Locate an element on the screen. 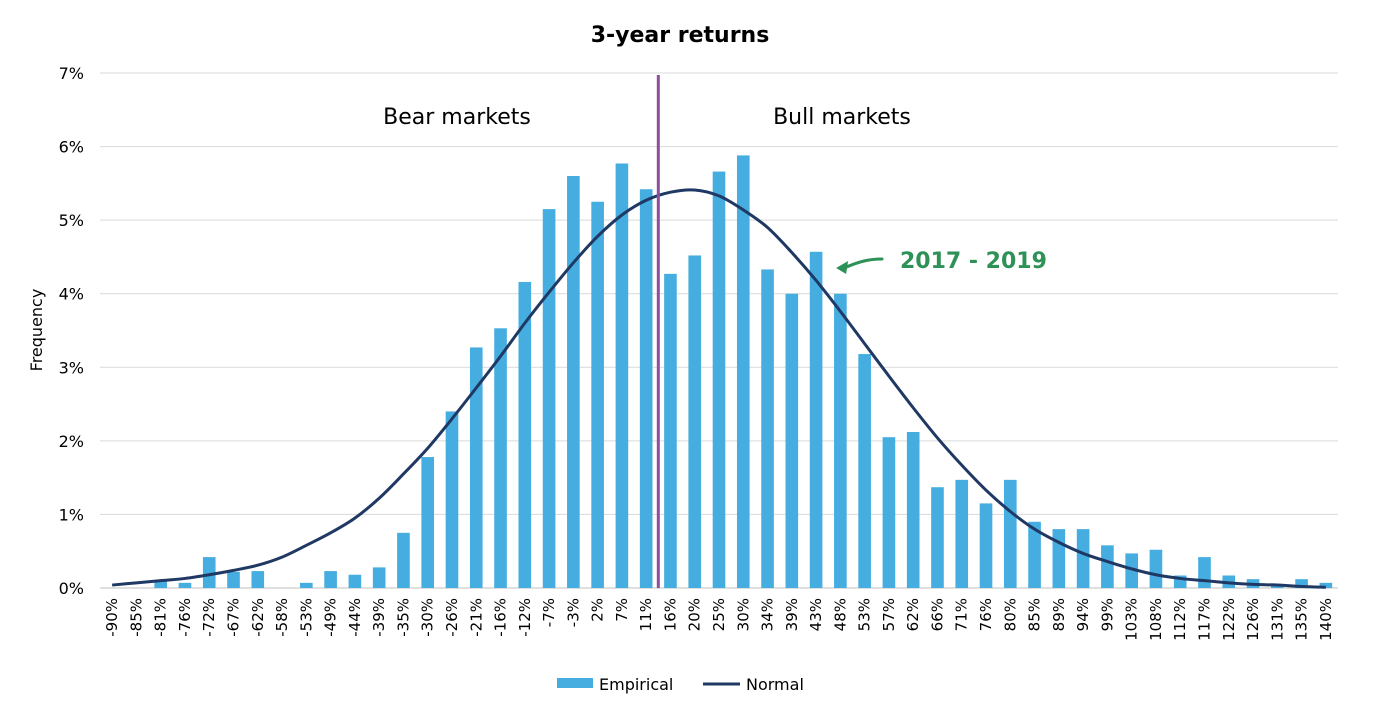 The width and height of the screenshot is (1376, 712). x-tick-label: 76% is located at coordinates (986, 614).